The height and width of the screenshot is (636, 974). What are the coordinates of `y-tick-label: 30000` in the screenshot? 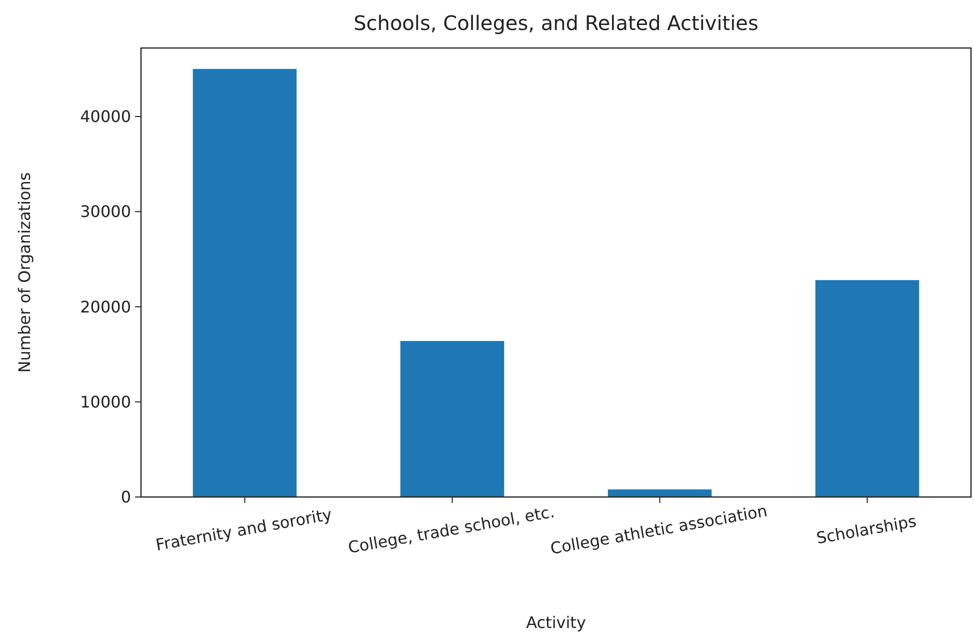 It's located at (105, 212).